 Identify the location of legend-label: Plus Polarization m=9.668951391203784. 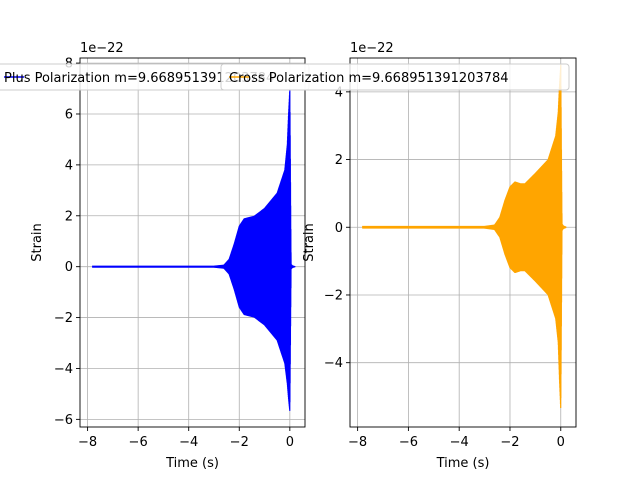
(139, 78).